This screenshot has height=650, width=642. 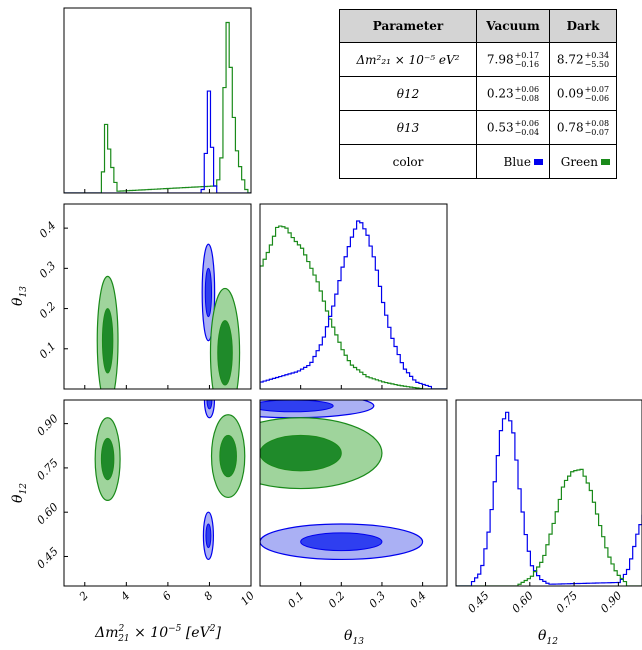 I want to click on panel-frame-ht12, so click(x=548, y=493).